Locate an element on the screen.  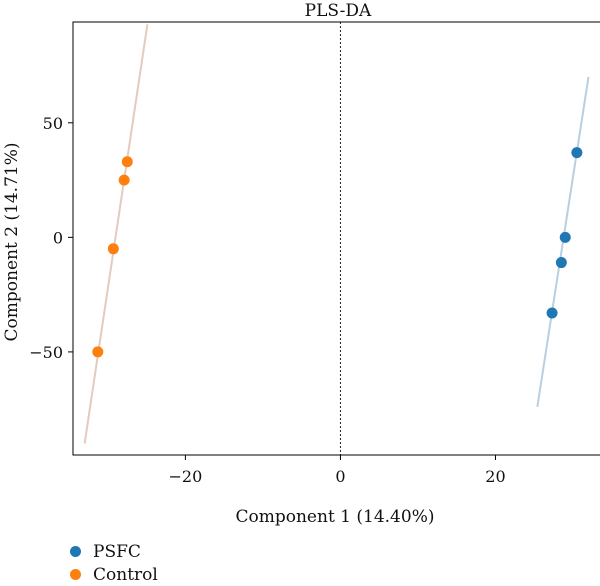
x-axis-label: Component 1 (14.40%) is located at coordinates (335, 517).